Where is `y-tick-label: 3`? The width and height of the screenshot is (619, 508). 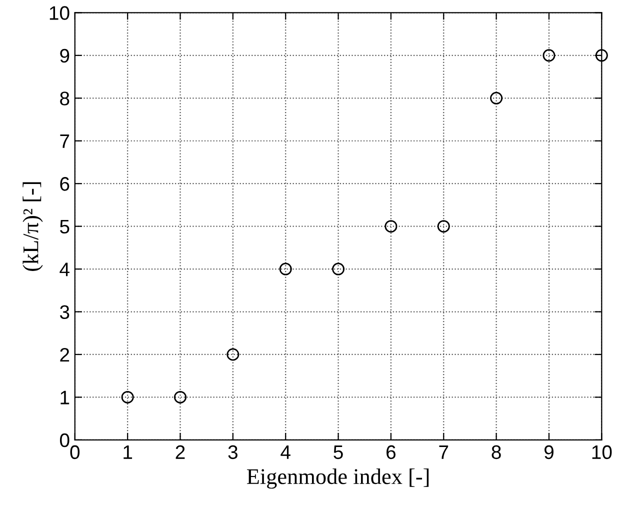 y-tick-label: 3 is located at coordinates (65, 312).